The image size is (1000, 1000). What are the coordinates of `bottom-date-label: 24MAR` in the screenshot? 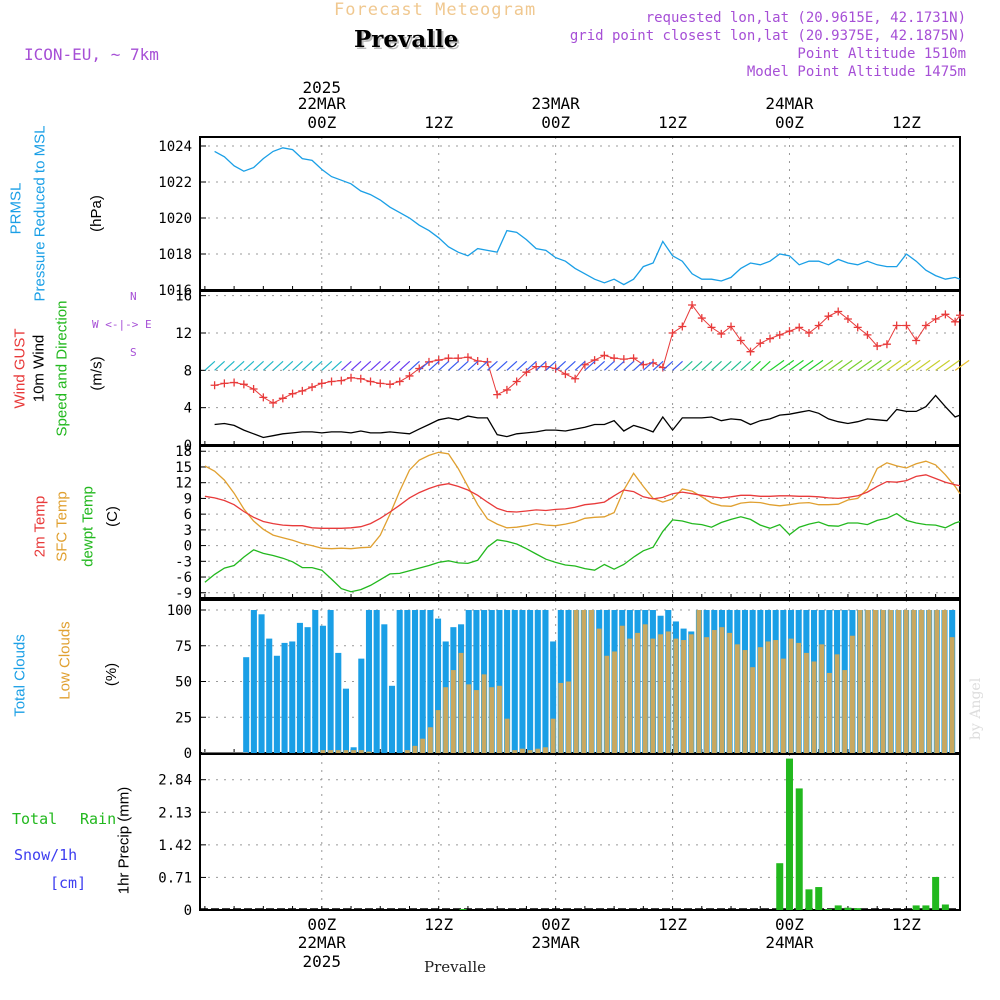 It's located at (789, 942).